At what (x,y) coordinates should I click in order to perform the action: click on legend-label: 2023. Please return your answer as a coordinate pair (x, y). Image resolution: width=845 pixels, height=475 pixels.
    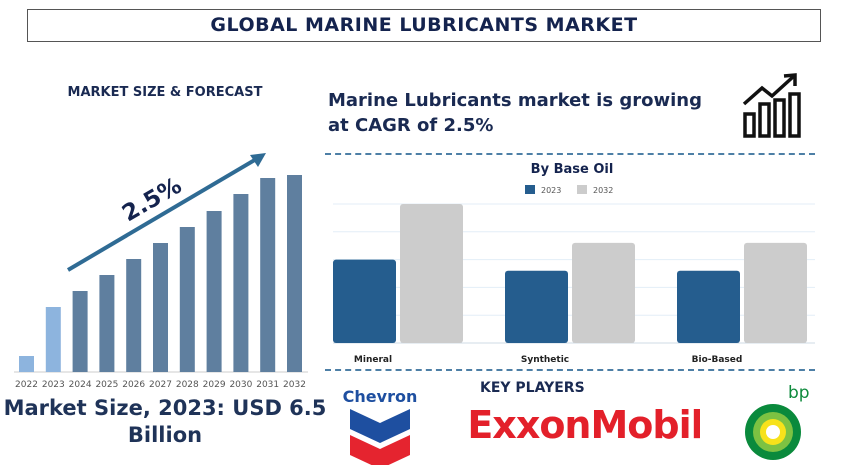
    Looking at the image, I should click on (551, 190).